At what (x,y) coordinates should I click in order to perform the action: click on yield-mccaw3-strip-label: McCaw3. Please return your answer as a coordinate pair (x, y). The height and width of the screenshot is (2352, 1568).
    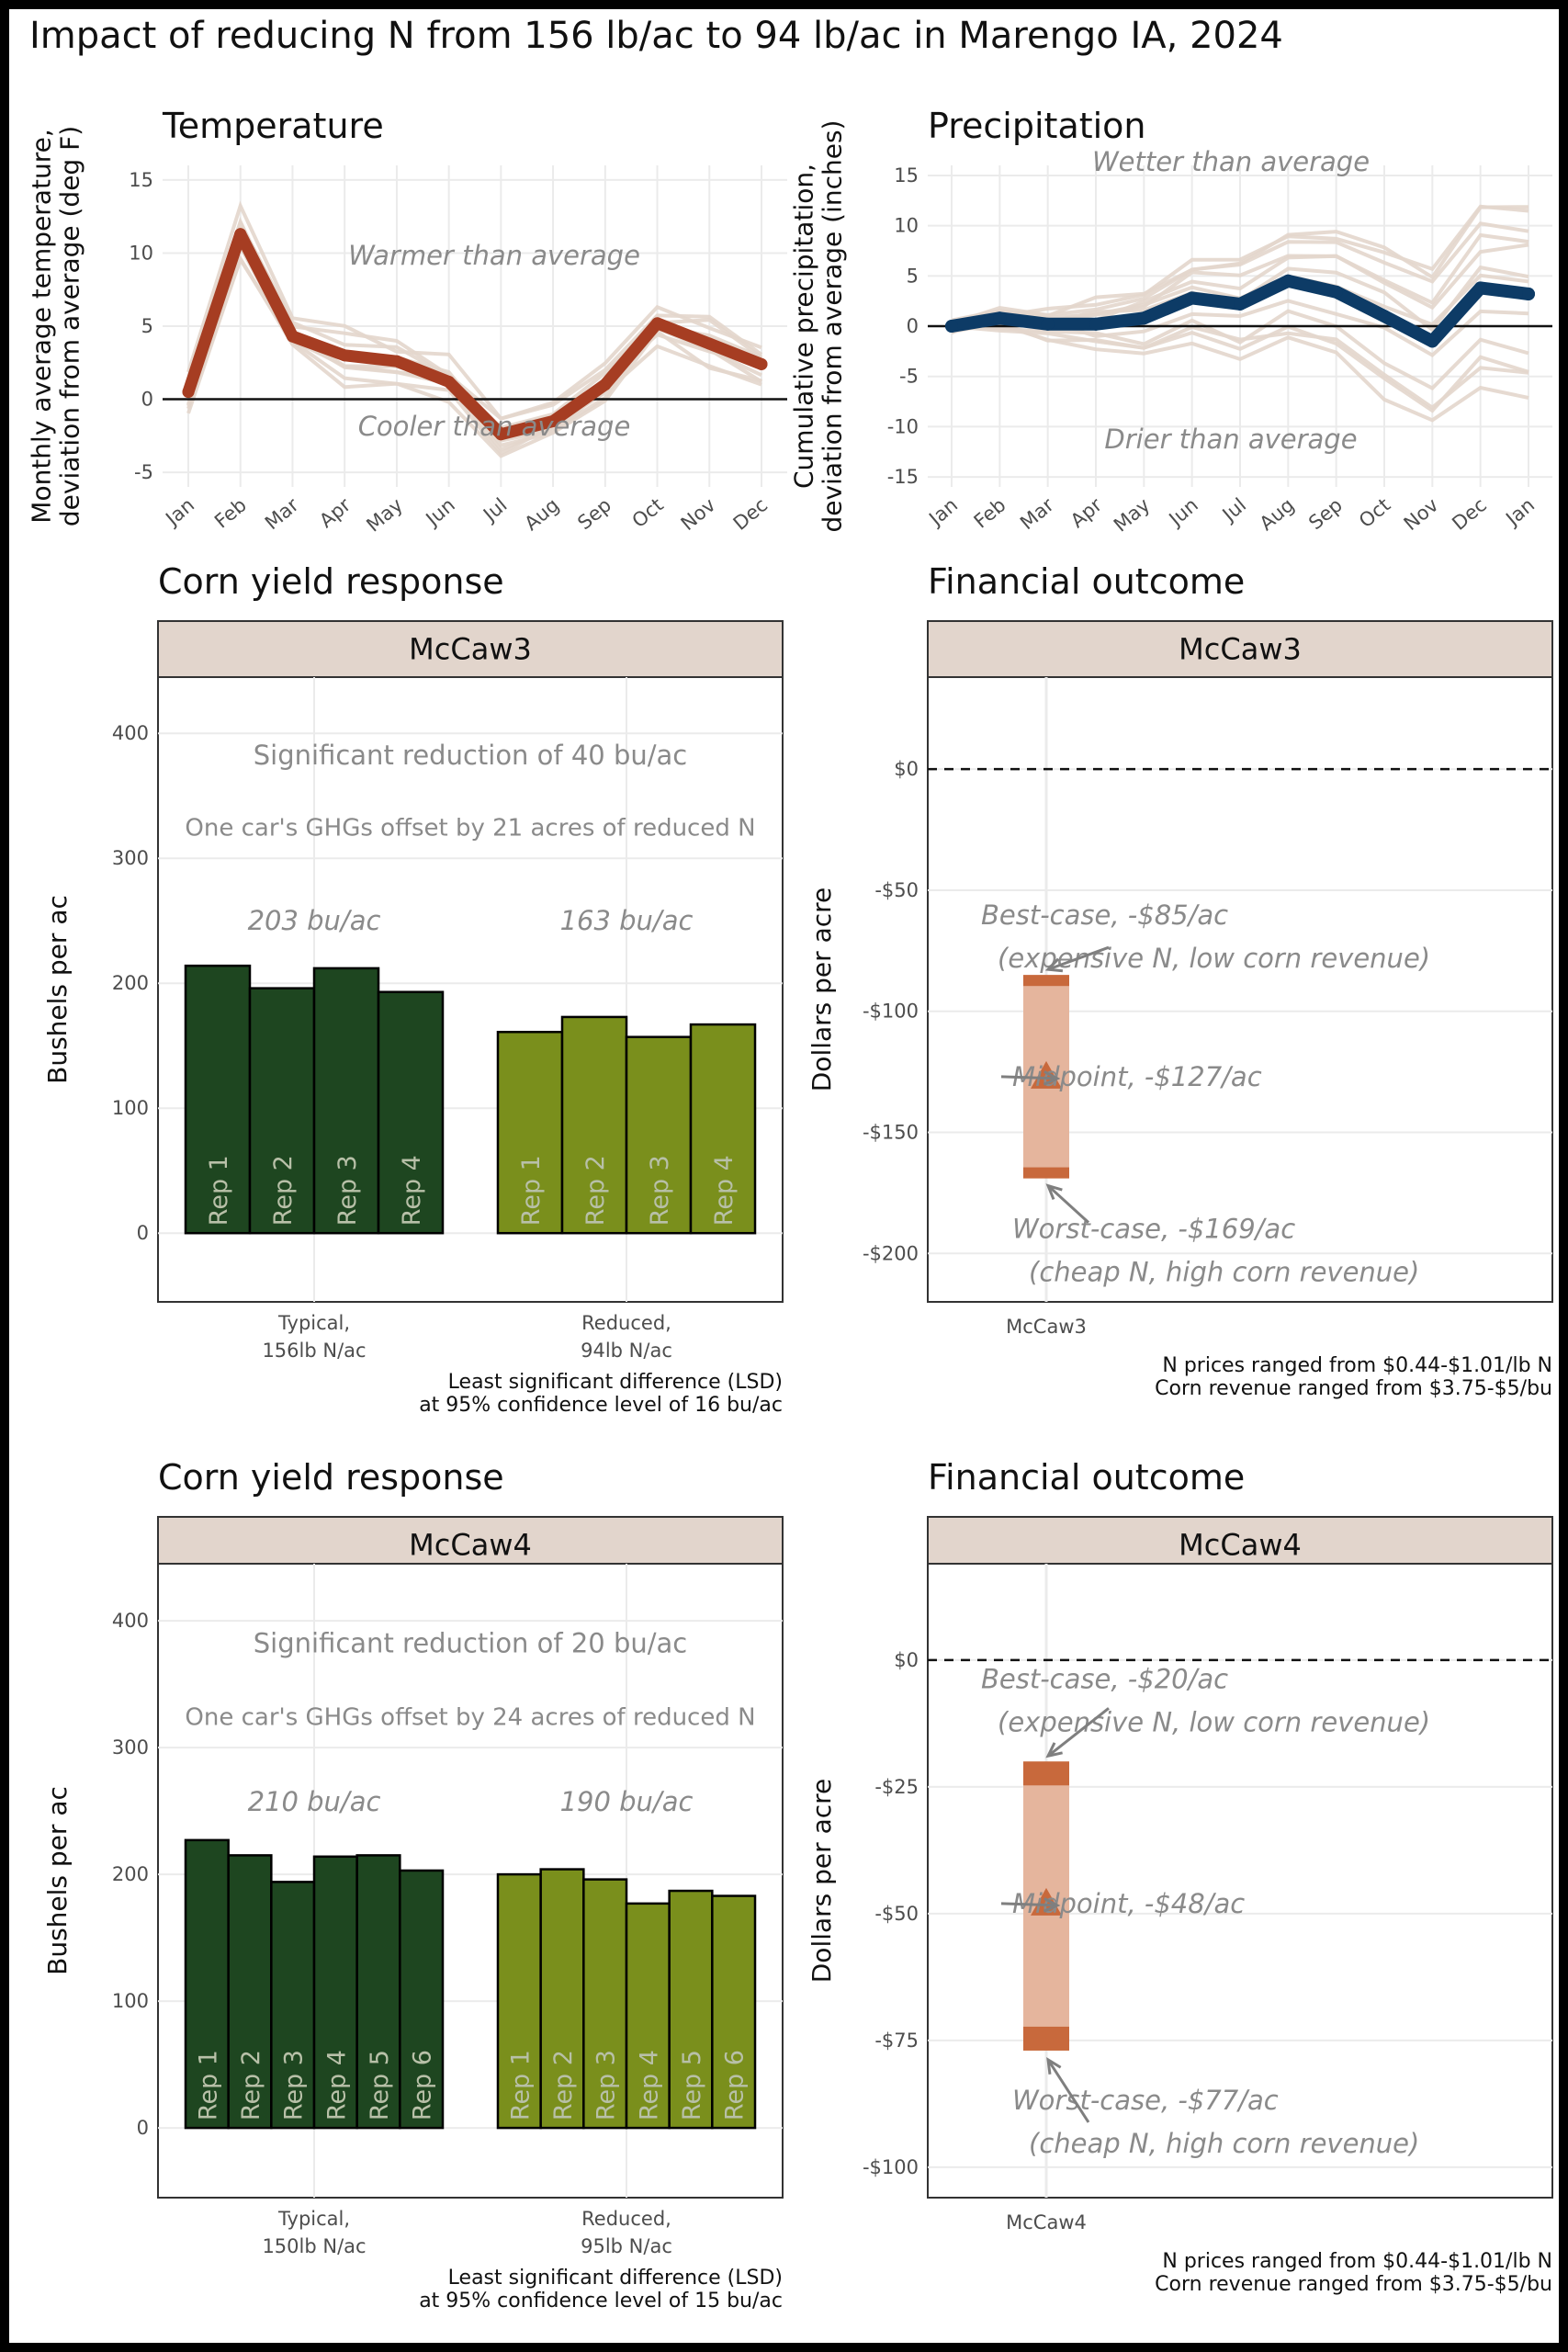
    Looking at the image, I should click on (471, 649).